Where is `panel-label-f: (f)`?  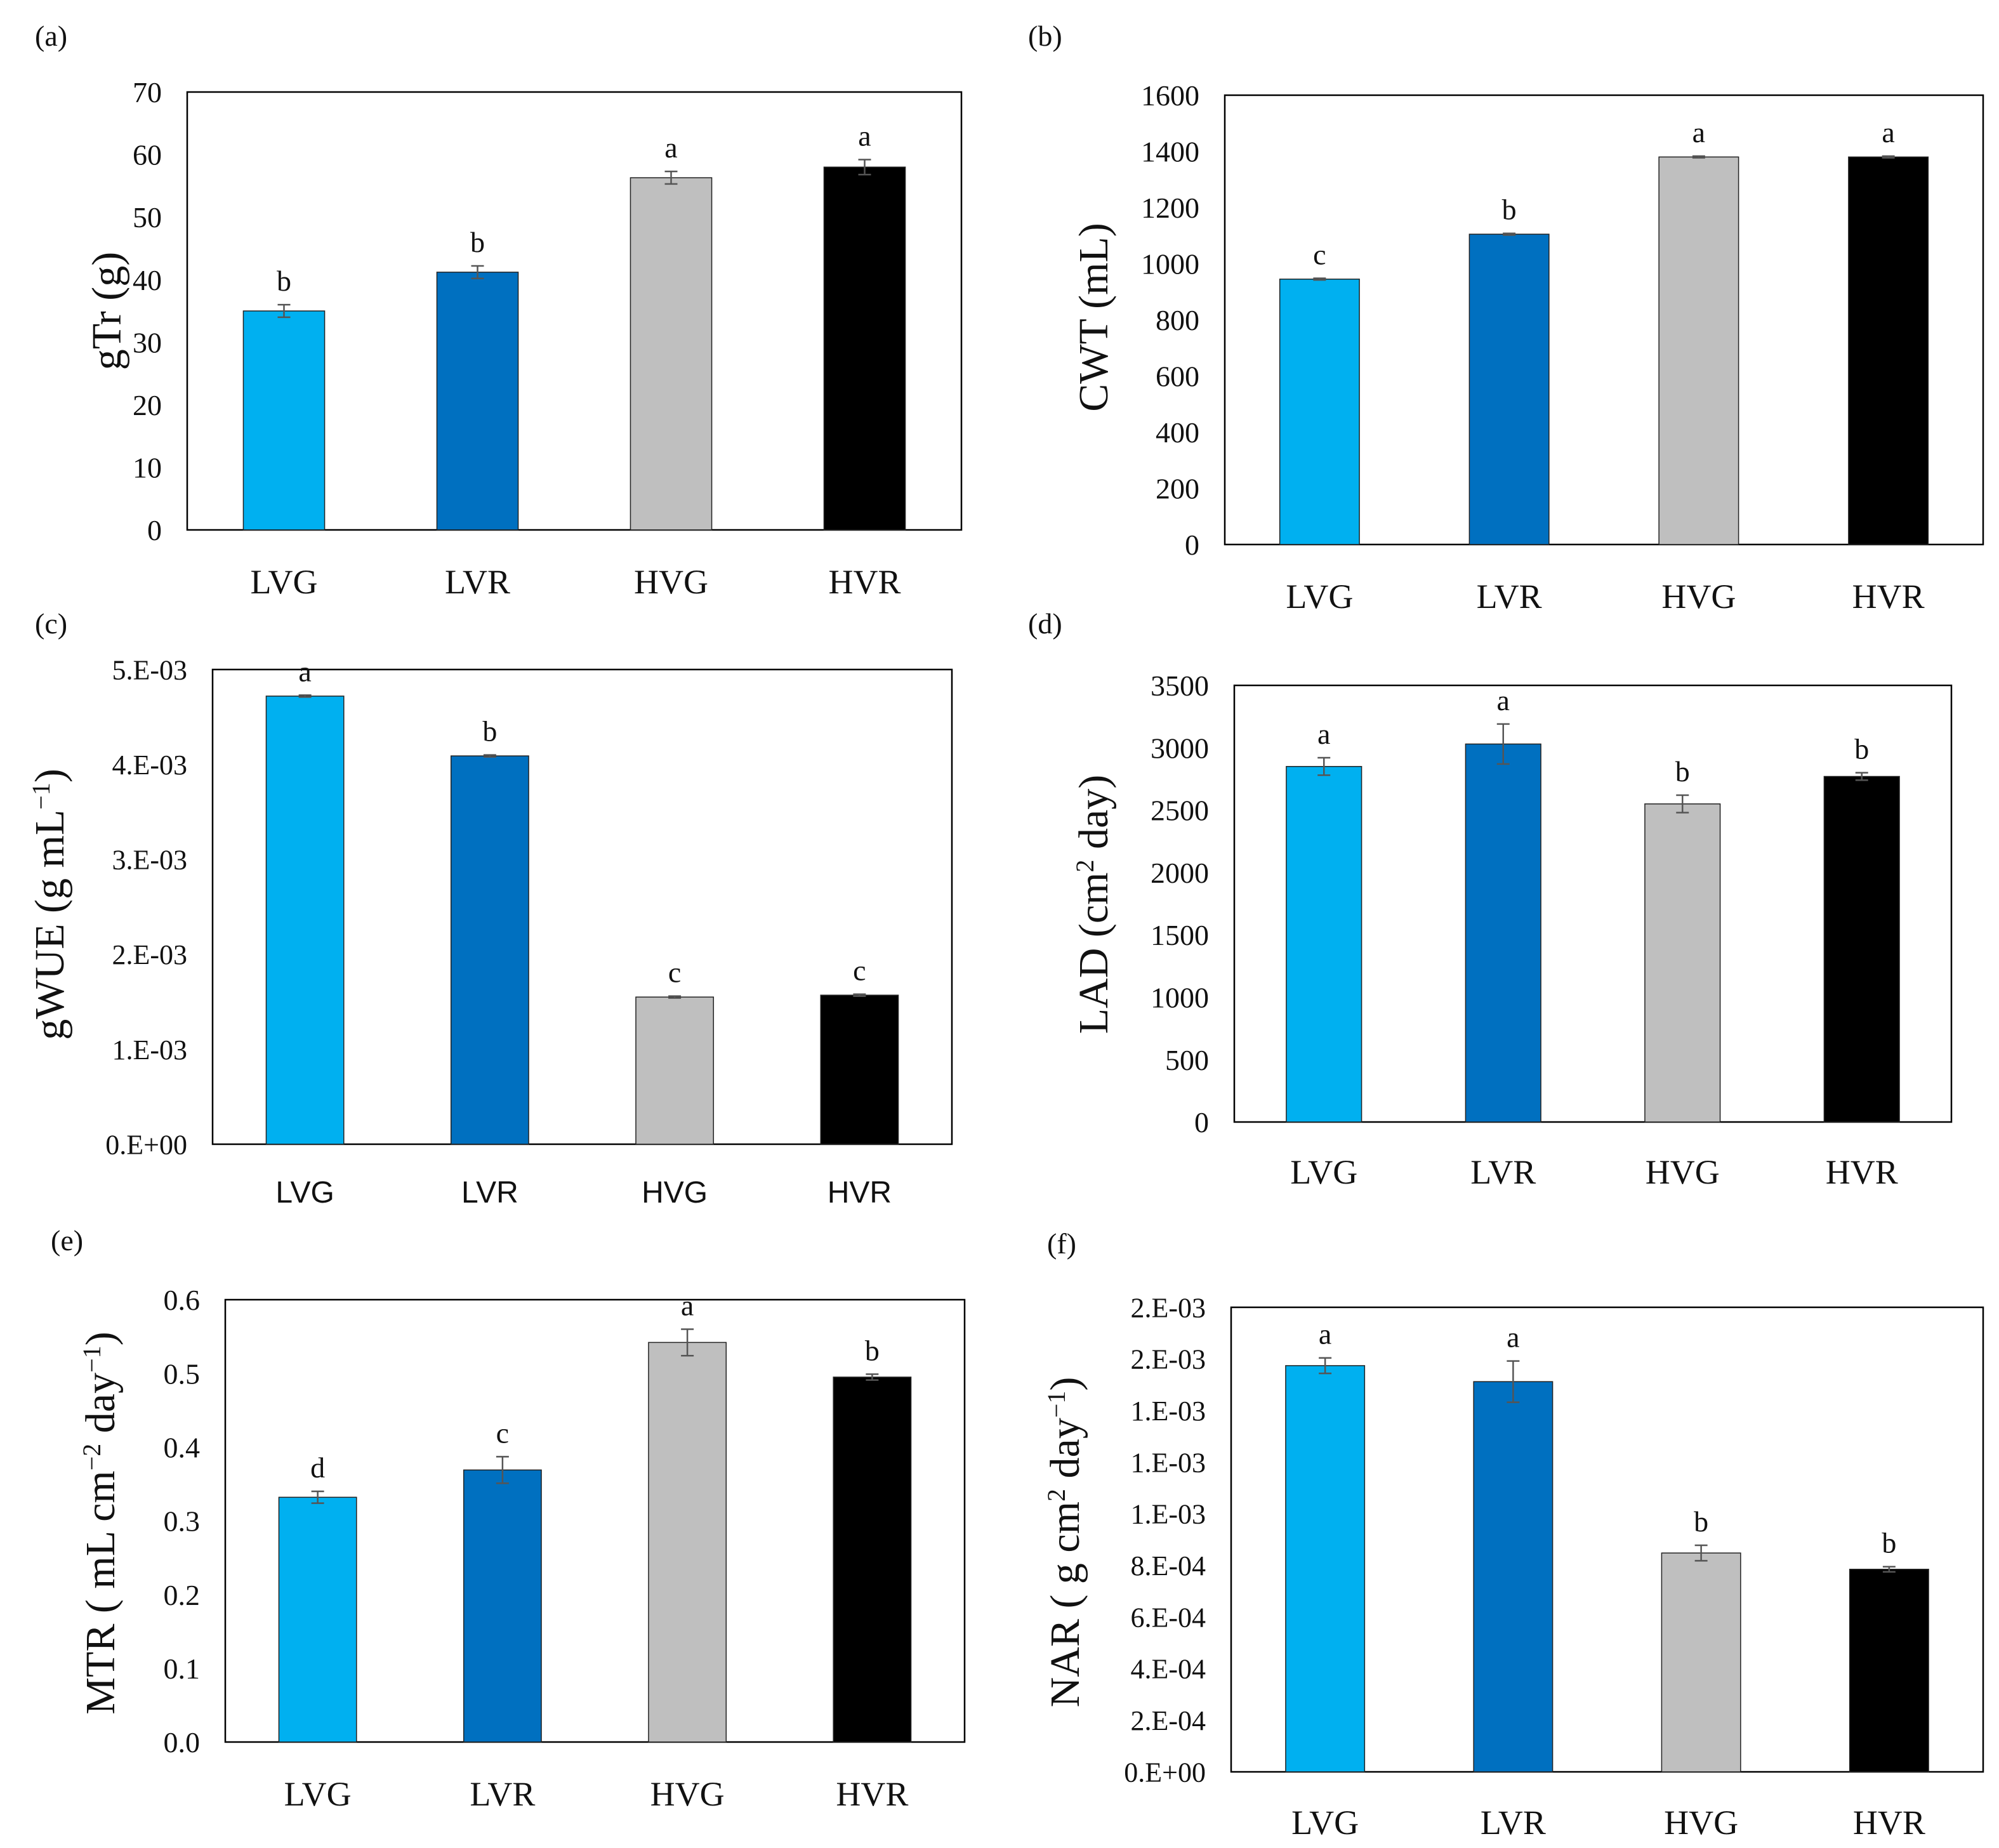 panel-label-f: (f) is located at coordinates (1061, 1243).